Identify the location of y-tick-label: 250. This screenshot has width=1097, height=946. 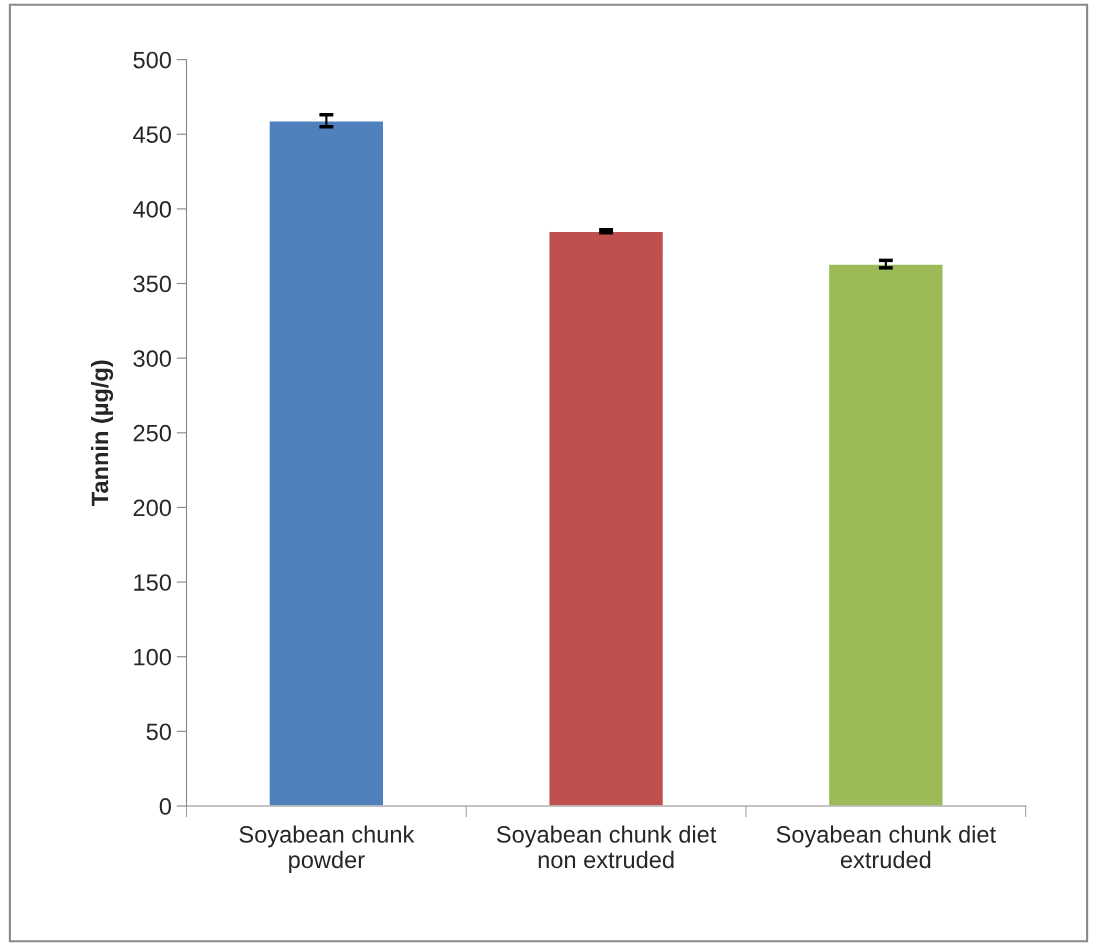
(152, 433).